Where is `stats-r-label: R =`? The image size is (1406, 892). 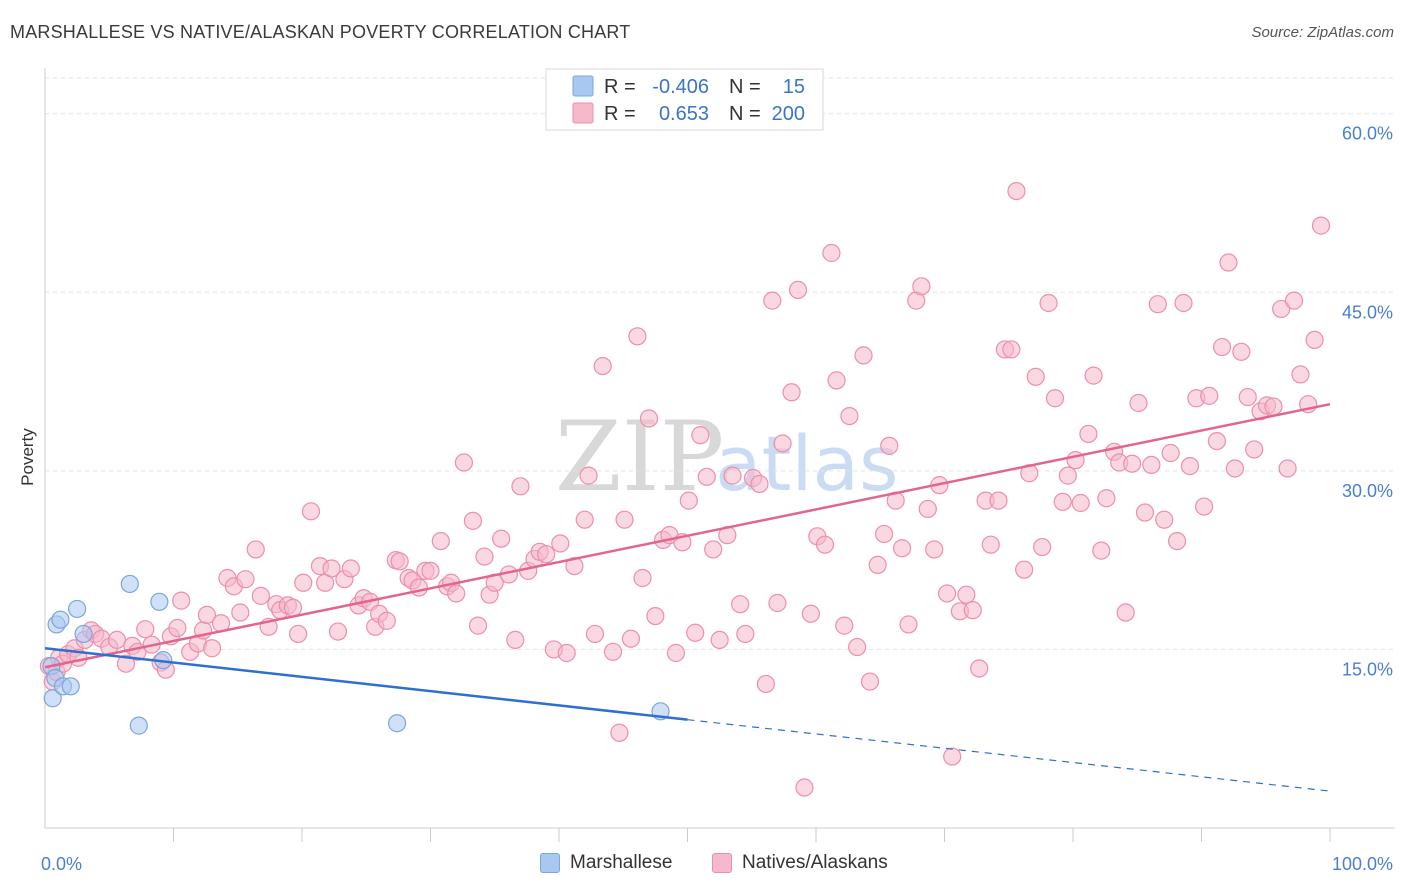
stats-r-label: R = is located at coordinates (620, 114).